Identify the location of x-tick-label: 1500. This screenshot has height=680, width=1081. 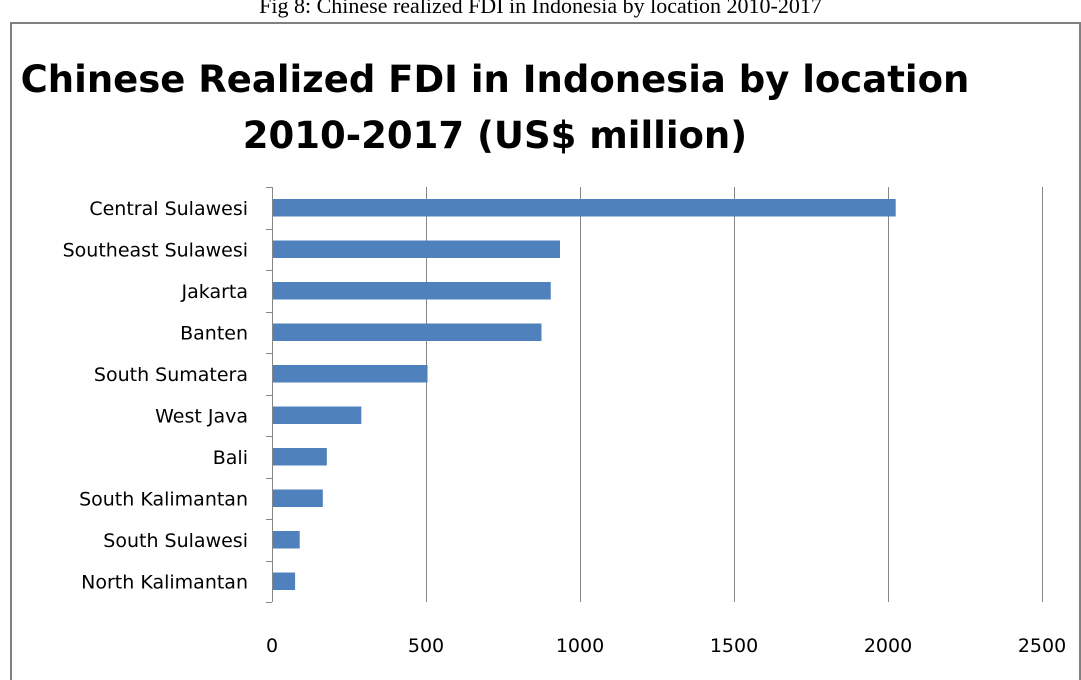
(734, 646).